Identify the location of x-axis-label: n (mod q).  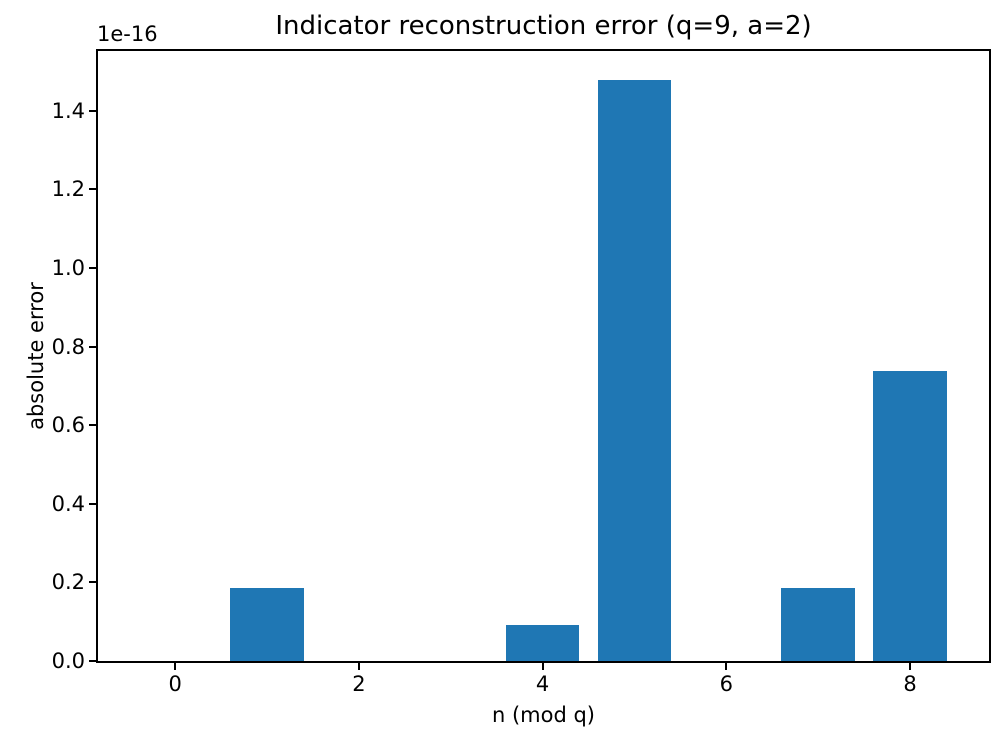
(543, 715).